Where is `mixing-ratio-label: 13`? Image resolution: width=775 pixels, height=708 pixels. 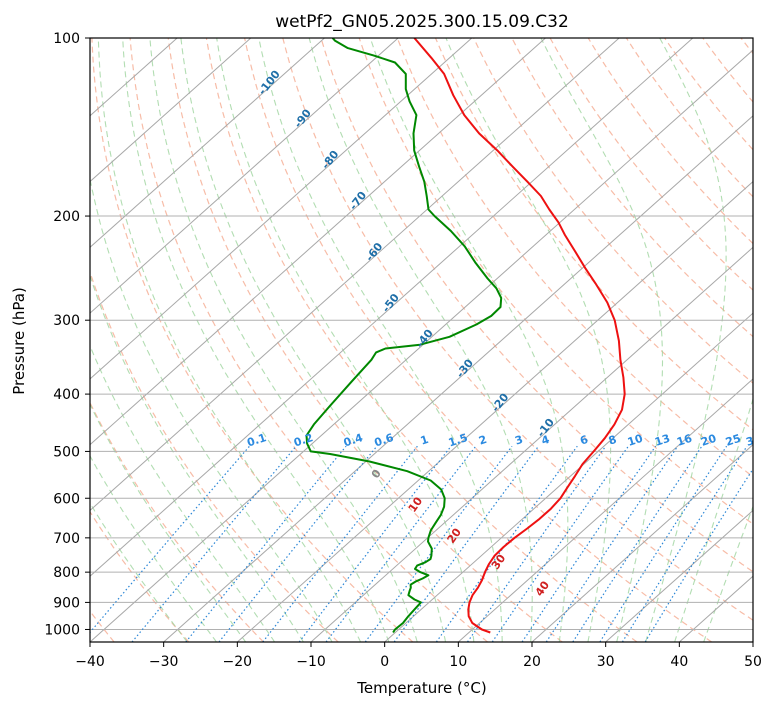
mixing-ratio-label: 13 is located at coordinates (662, 440).